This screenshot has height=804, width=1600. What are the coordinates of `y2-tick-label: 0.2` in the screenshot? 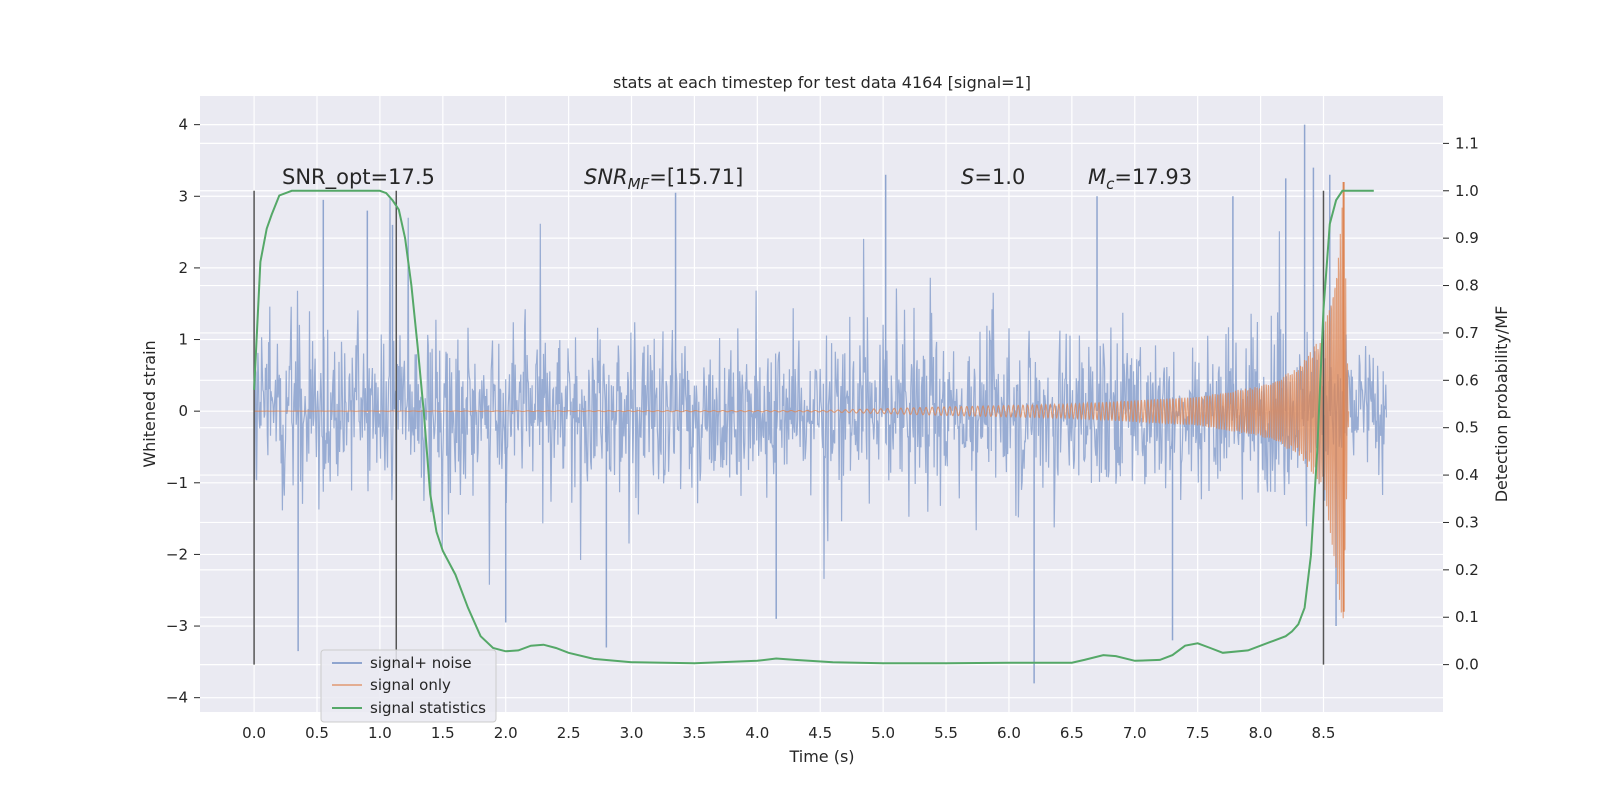 It's located at (1467, 570).